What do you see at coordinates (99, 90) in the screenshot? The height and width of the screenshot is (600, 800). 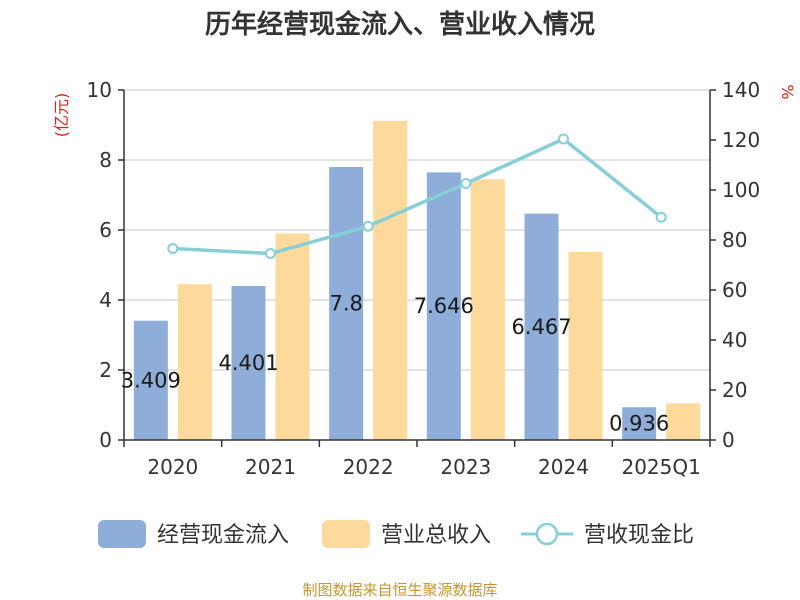 I see `left-tick-label: 10` at bounding box center [99, 90].